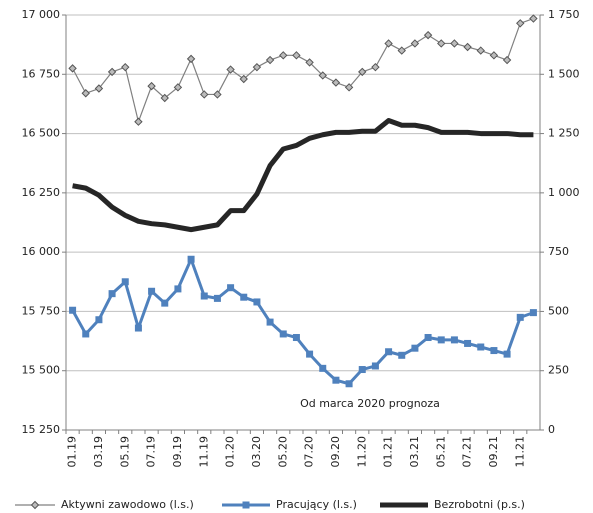 This screenshot has width=593, height=513. Describe the element at coordinates (519, 452) in the screenshot. I see `x-tick-label: 11.21` at that location.